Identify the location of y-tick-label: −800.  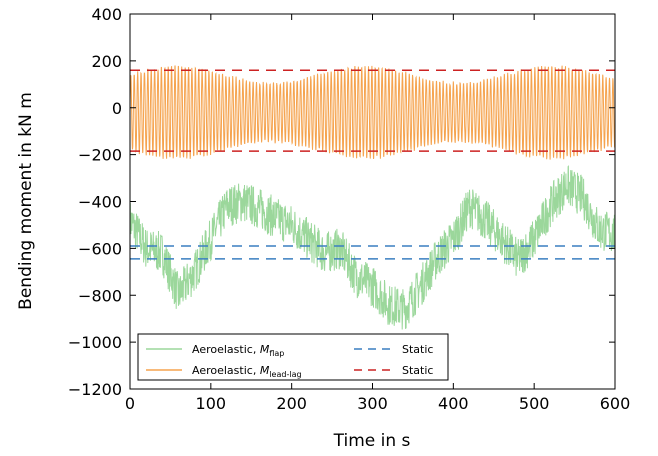
(100, 295).